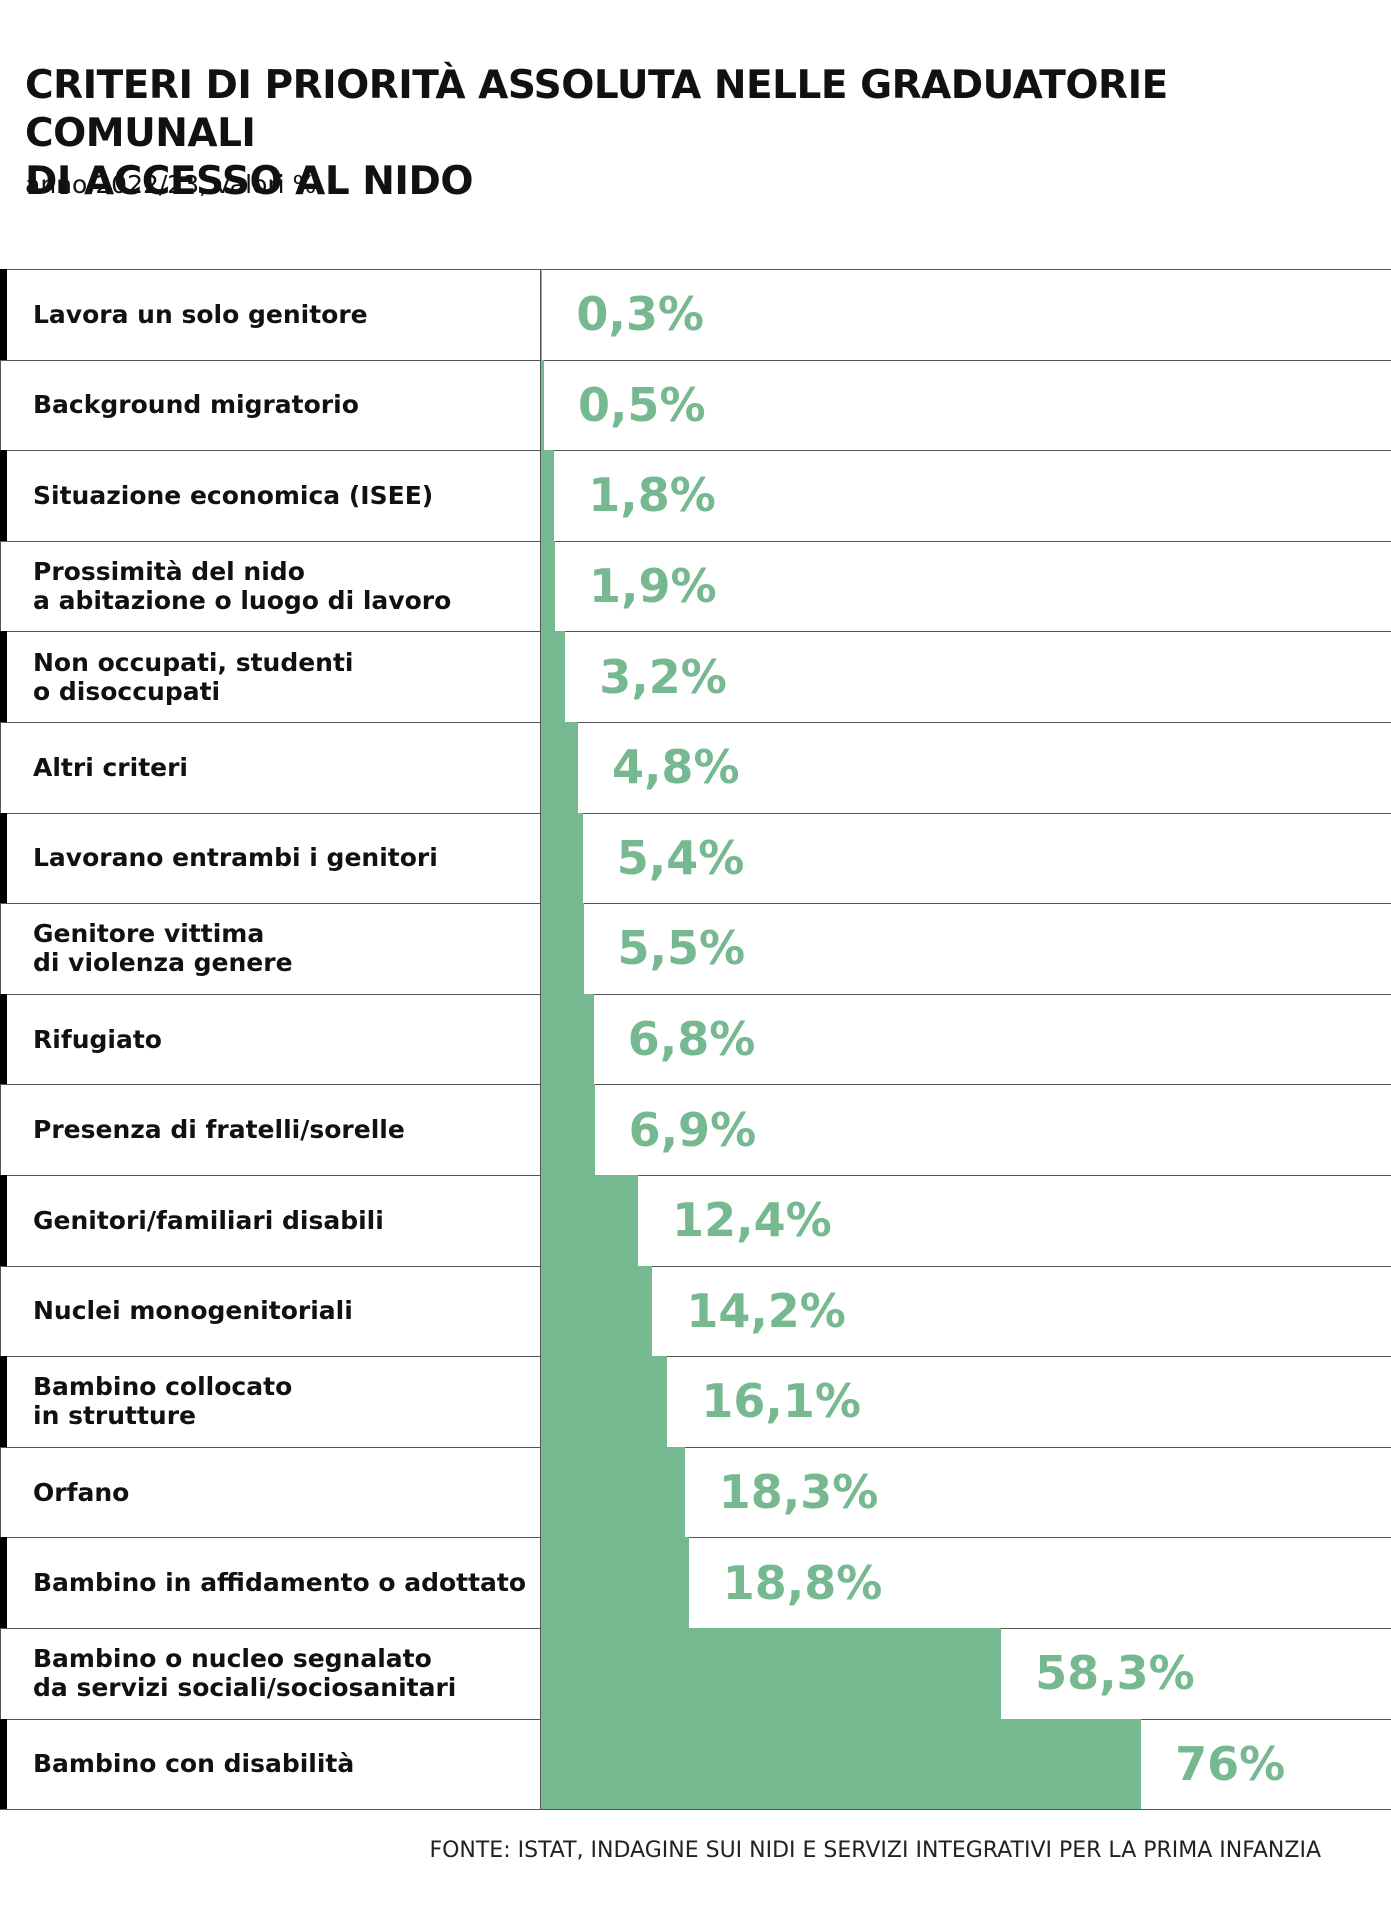  Describe the element at coordinates (640, 314) in the screenshot. I see `value-label: 0,3%` at that location.